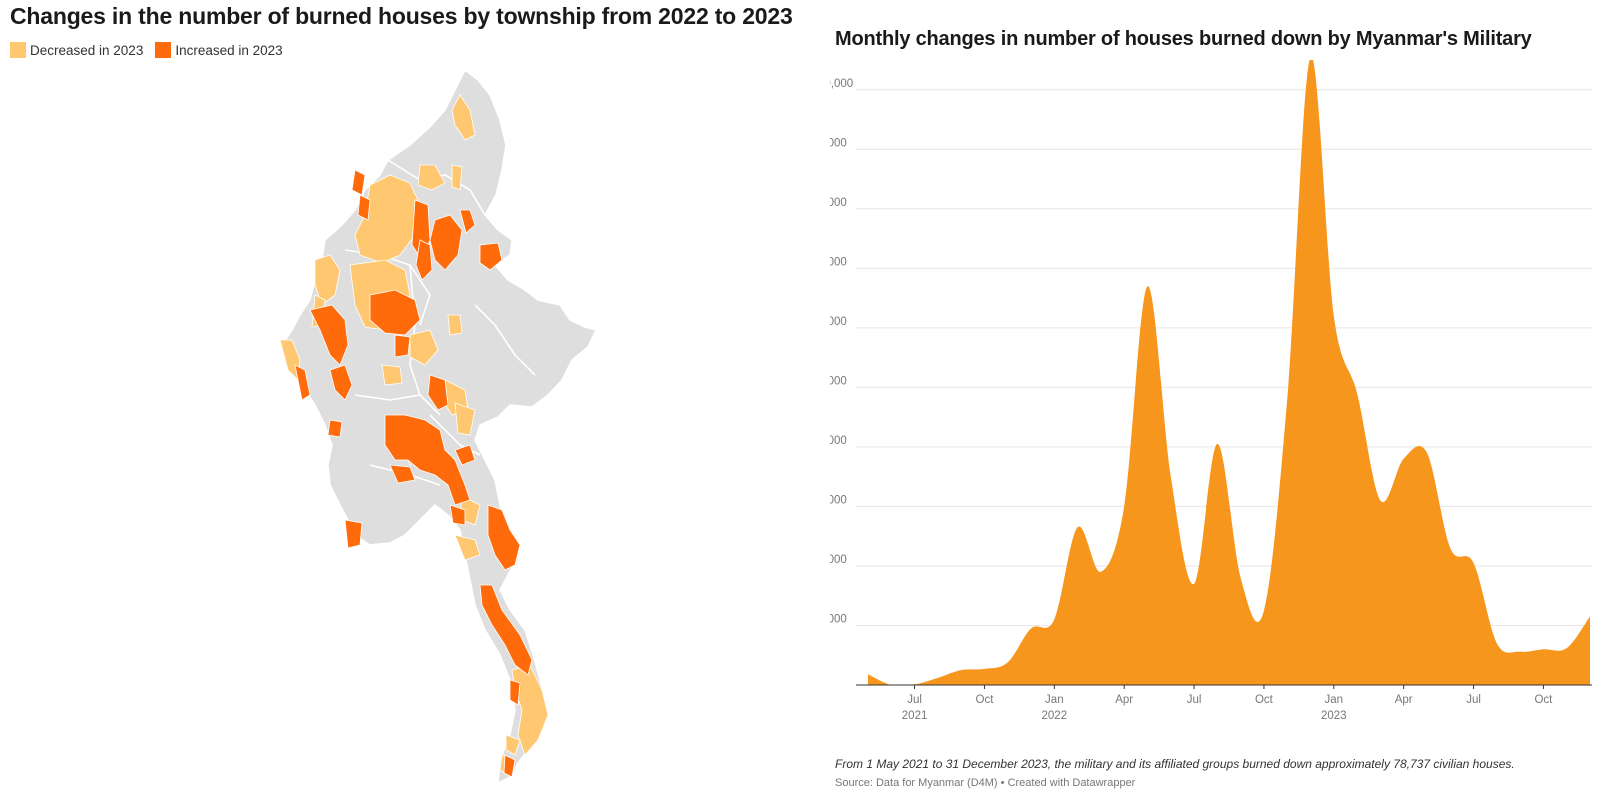  Describe the element at coordinates (152, 50) in the screenshot. I see `map-legend: Decreased in 2023 Increased in 2023` at that location.